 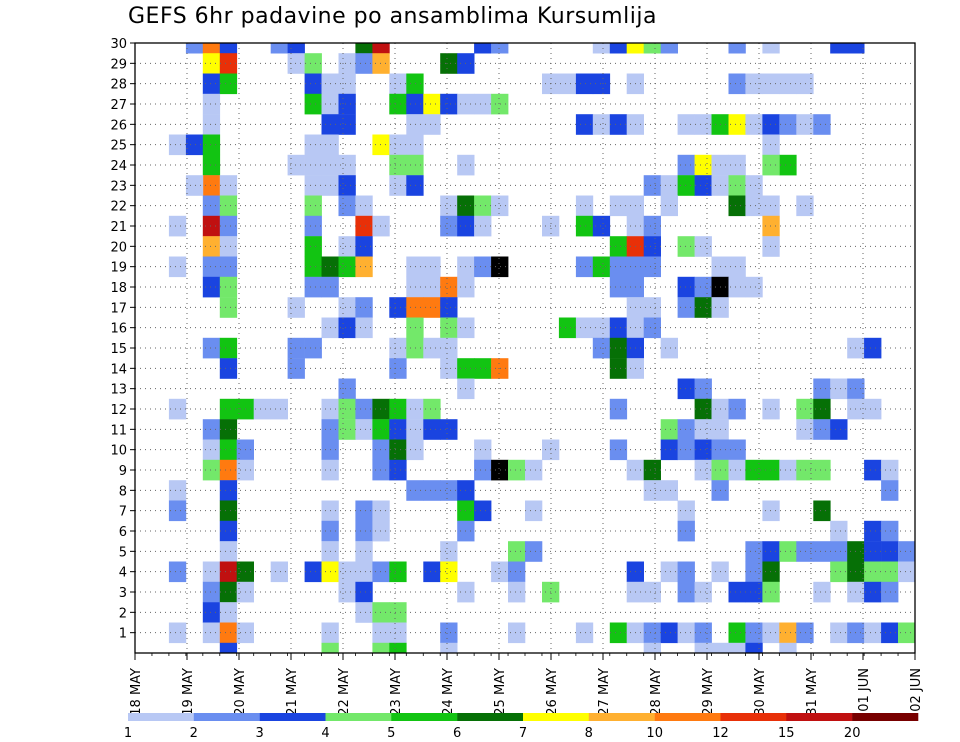 What do you see at coordinates (118, 268) in the screenshot?
I see `y-tick-label: 19` at bounding box center [118, 268].